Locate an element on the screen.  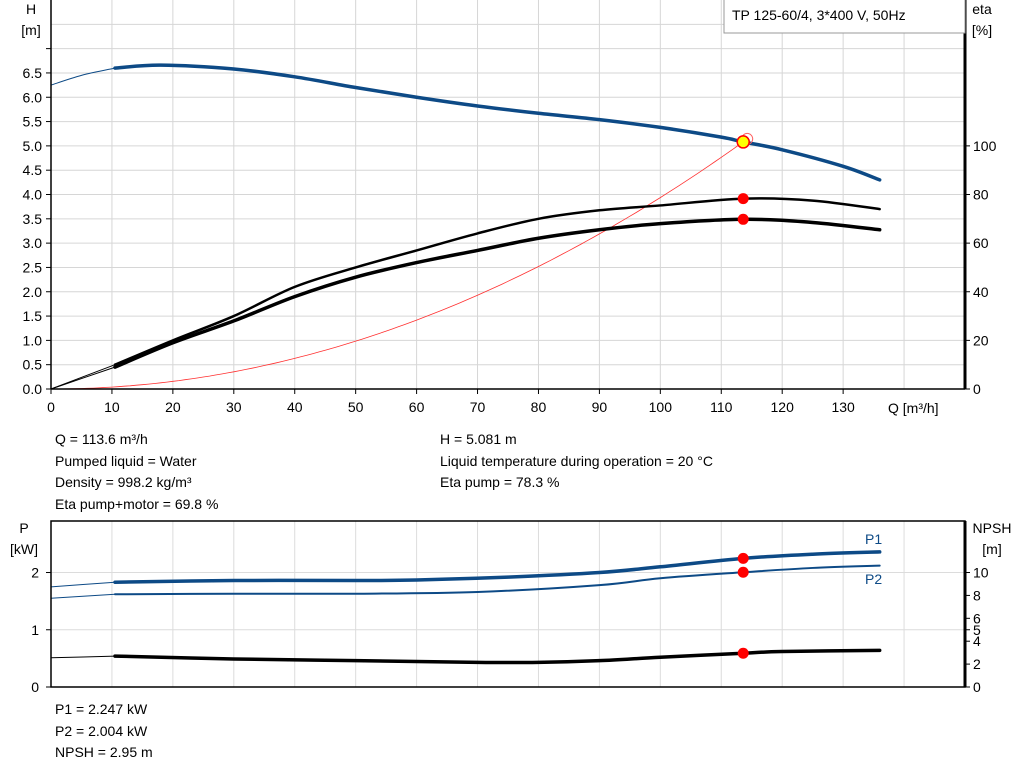
head-extrapolated-line is located at coordinates (83, 76).